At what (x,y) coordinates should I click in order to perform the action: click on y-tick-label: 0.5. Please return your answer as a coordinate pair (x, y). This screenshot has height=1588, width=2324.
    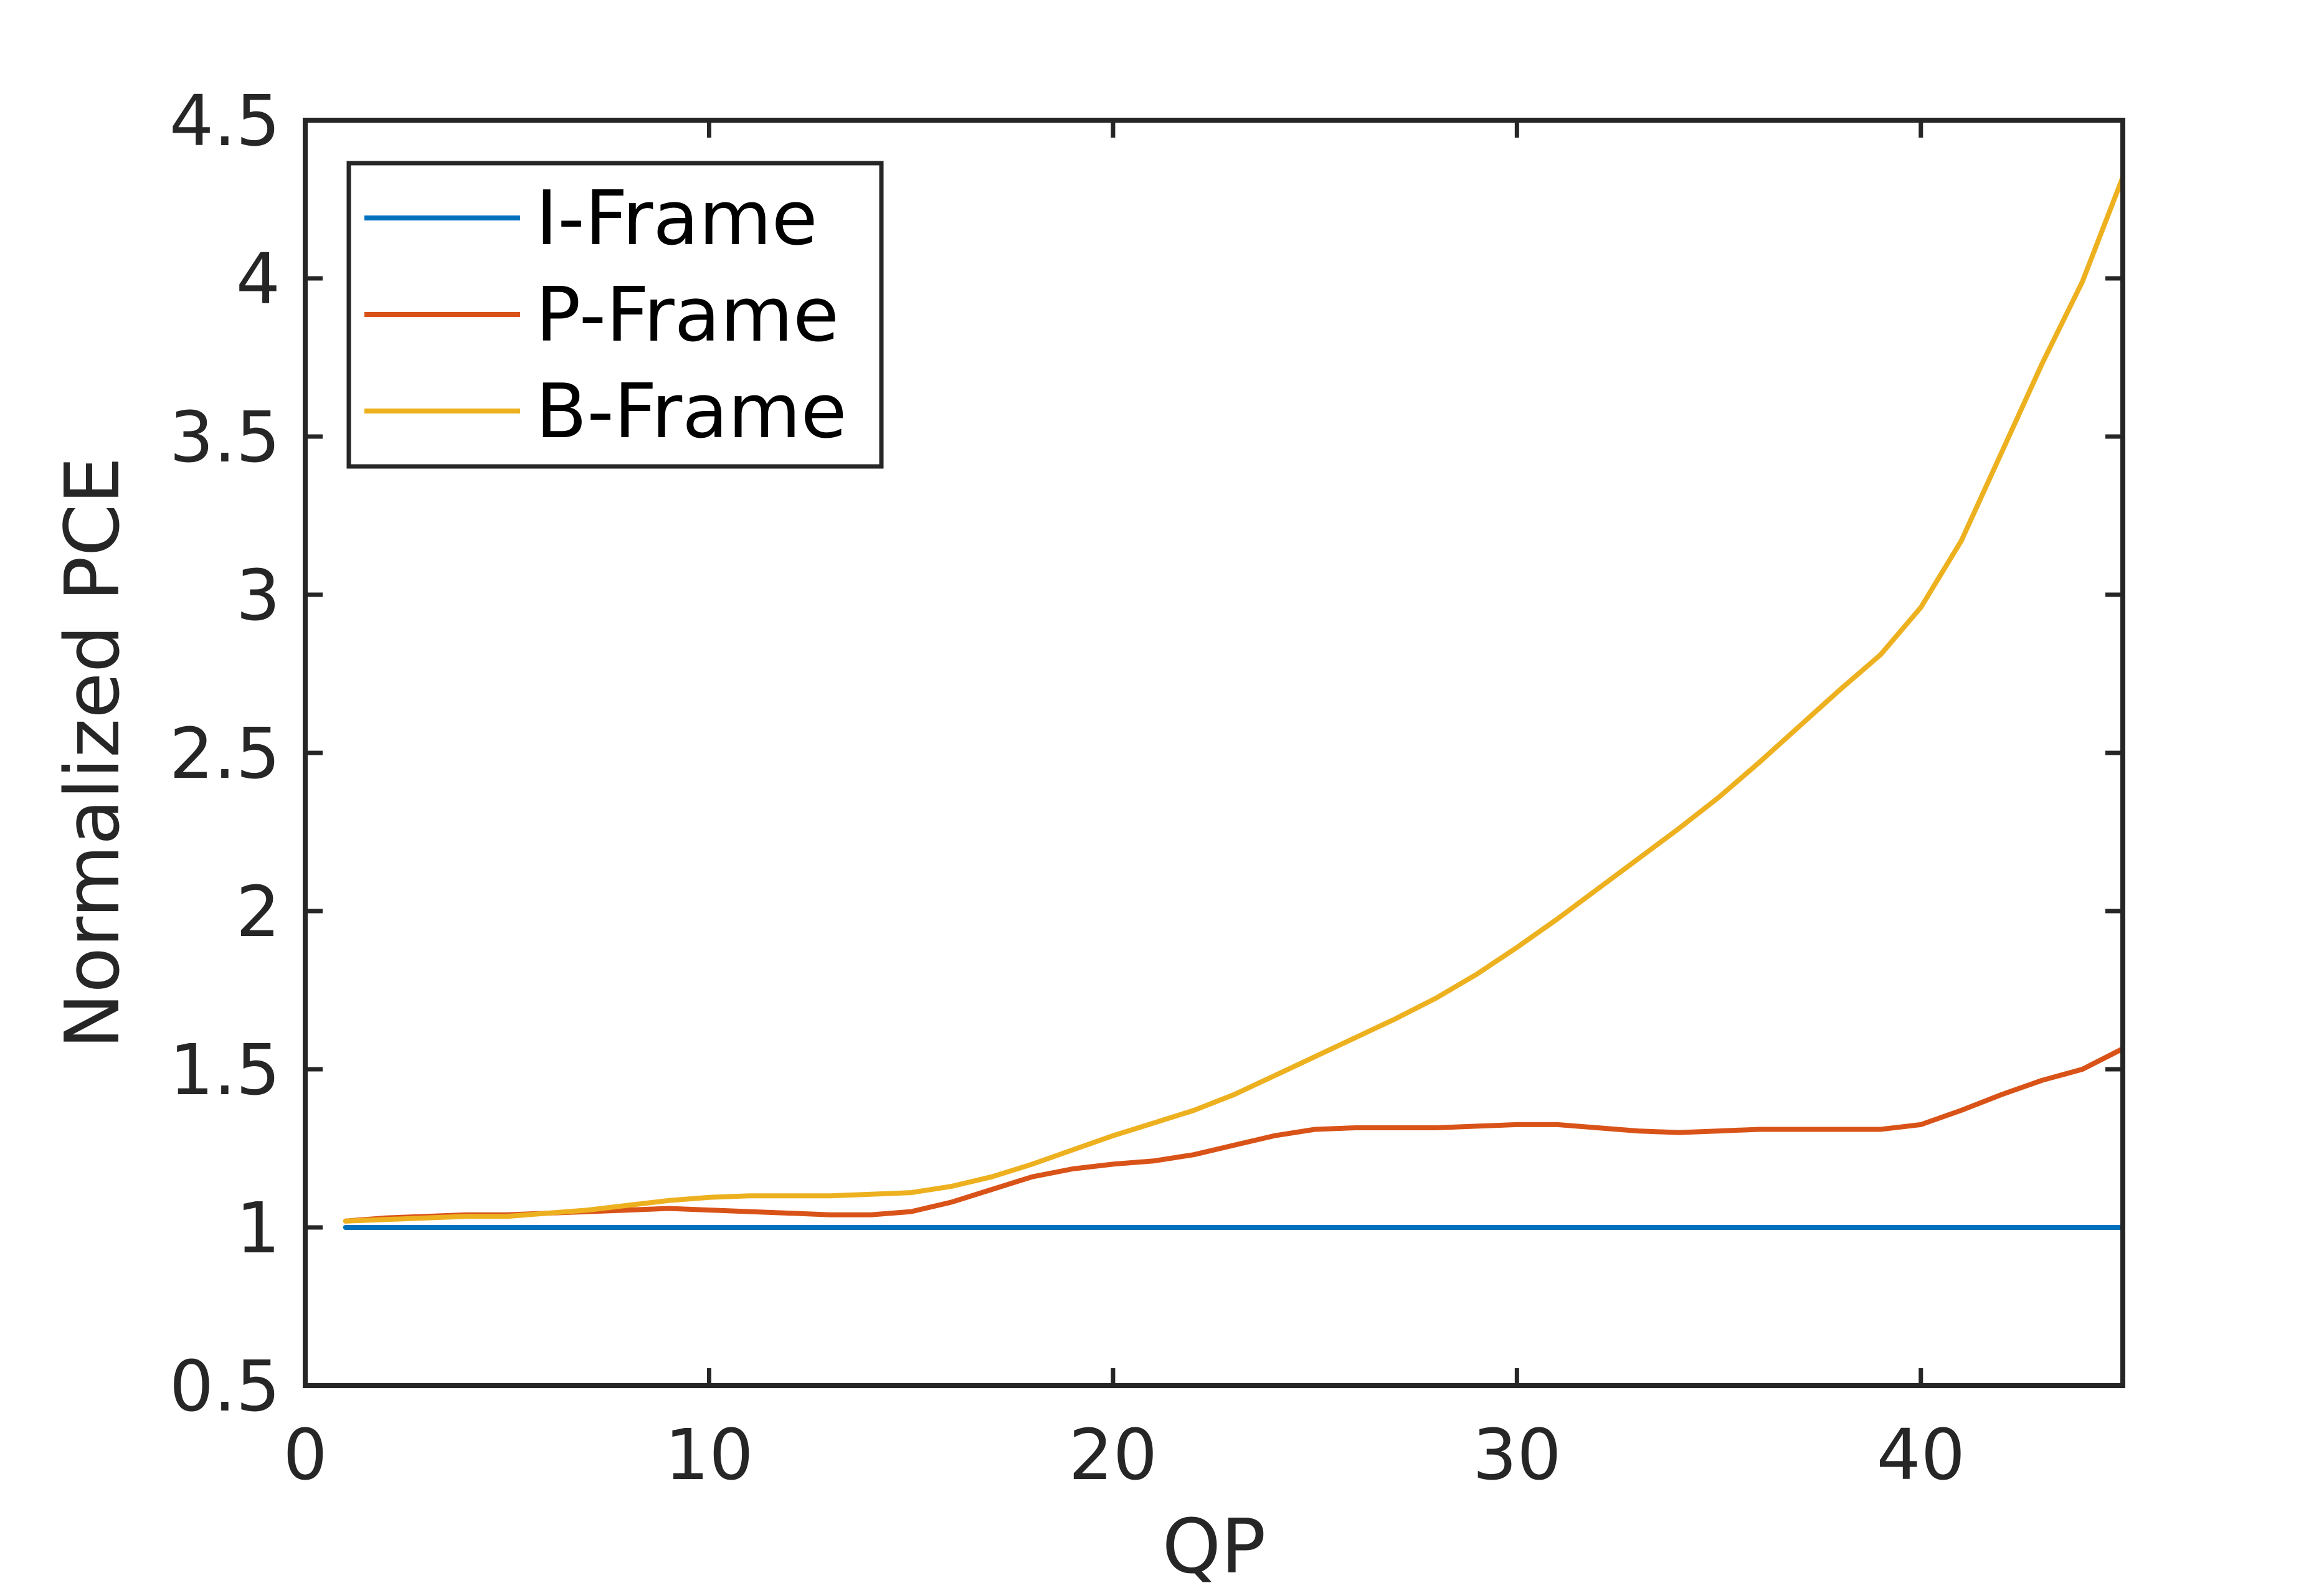
    Looking at the image, I should click on (225, 1387).